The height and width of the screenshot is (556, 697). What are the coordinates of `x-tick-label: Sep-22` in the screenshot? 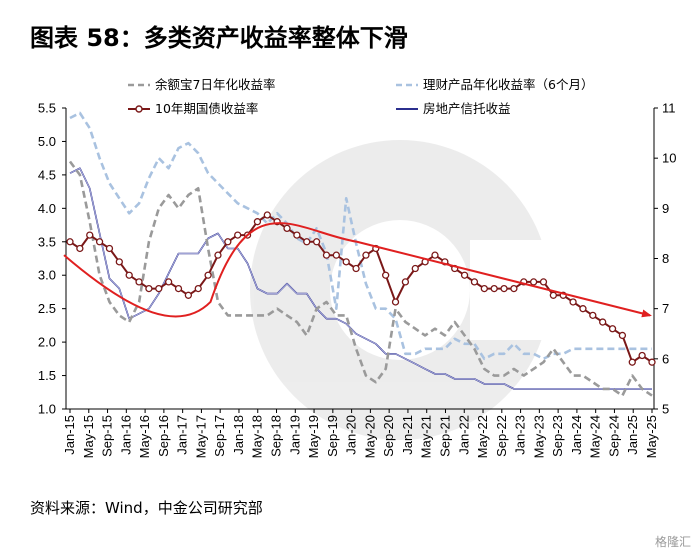 It's located at (501, 436).